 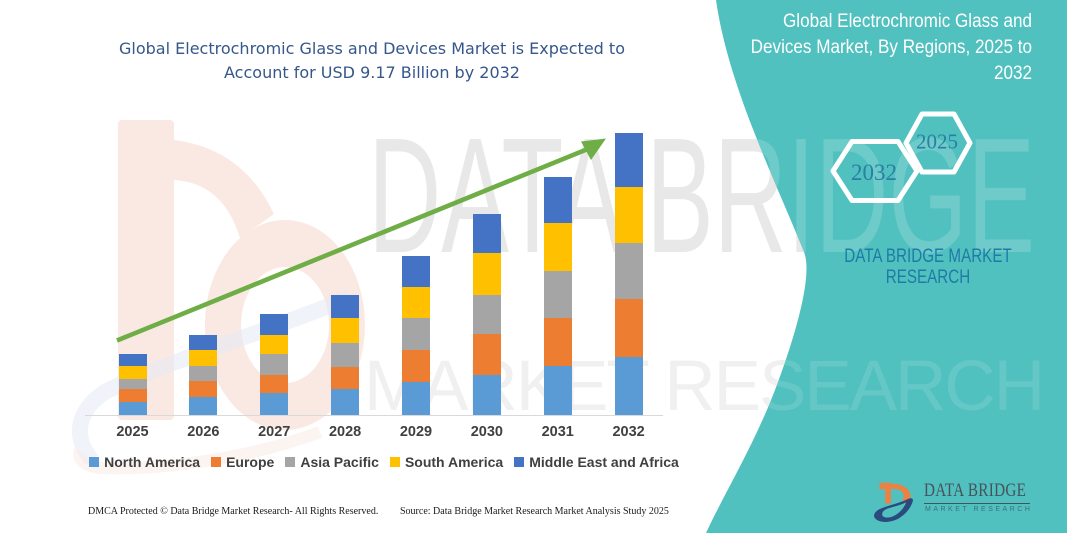 What do you see at coordinates (415, 302) in the screenshot?
I see `bar-segment-2029-south-america` at bounding box center [415, 302].